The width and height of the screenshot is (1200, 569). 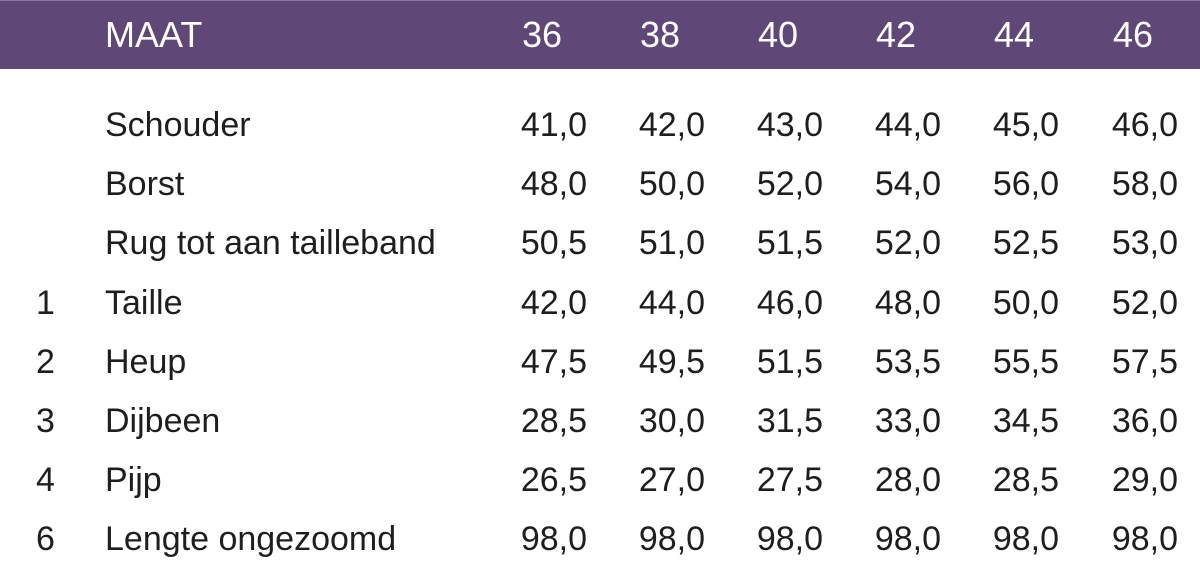 What do you see at coordinates (1144, 480) in the screenshot?
I see `cell-value: 29,0` at bounding box center [1144, 480].